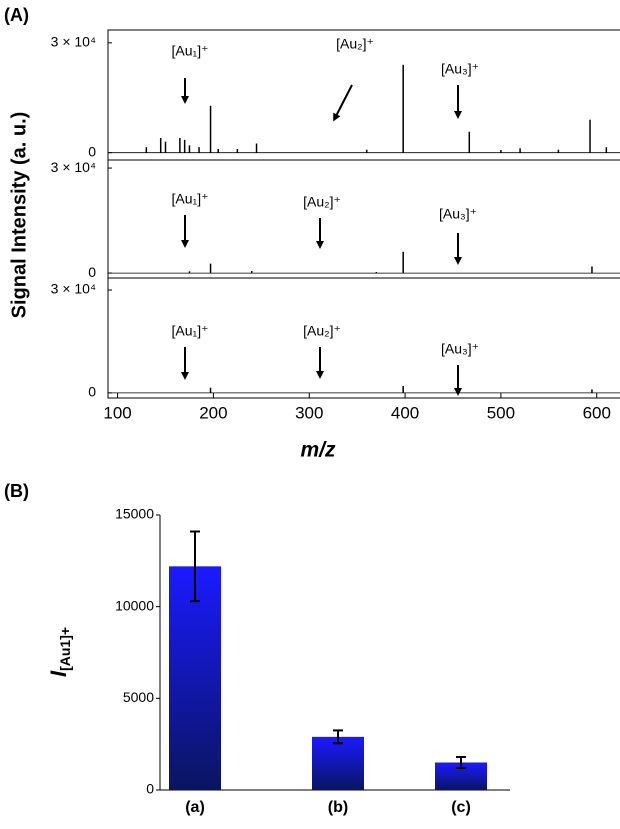  What do you see at coordinates (338, 807) in the screenshot?
I see `x-tick-label: (b)` at bounding box center [338, 807].